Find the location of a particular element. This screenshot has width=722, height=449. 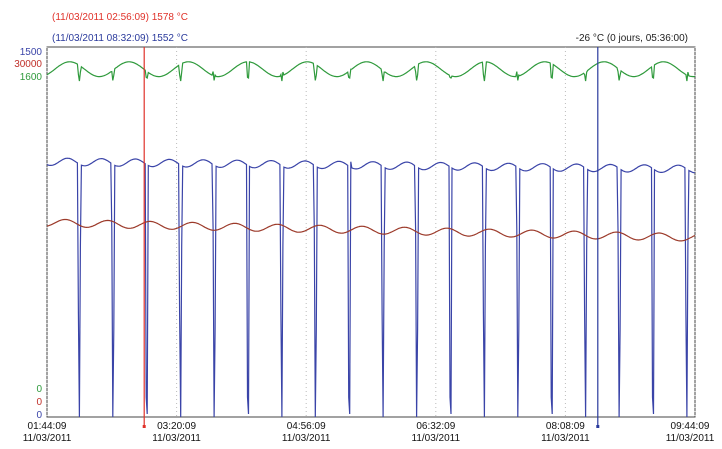

y-axis-2-bottom: 0 is located at coordinates (39, 402).